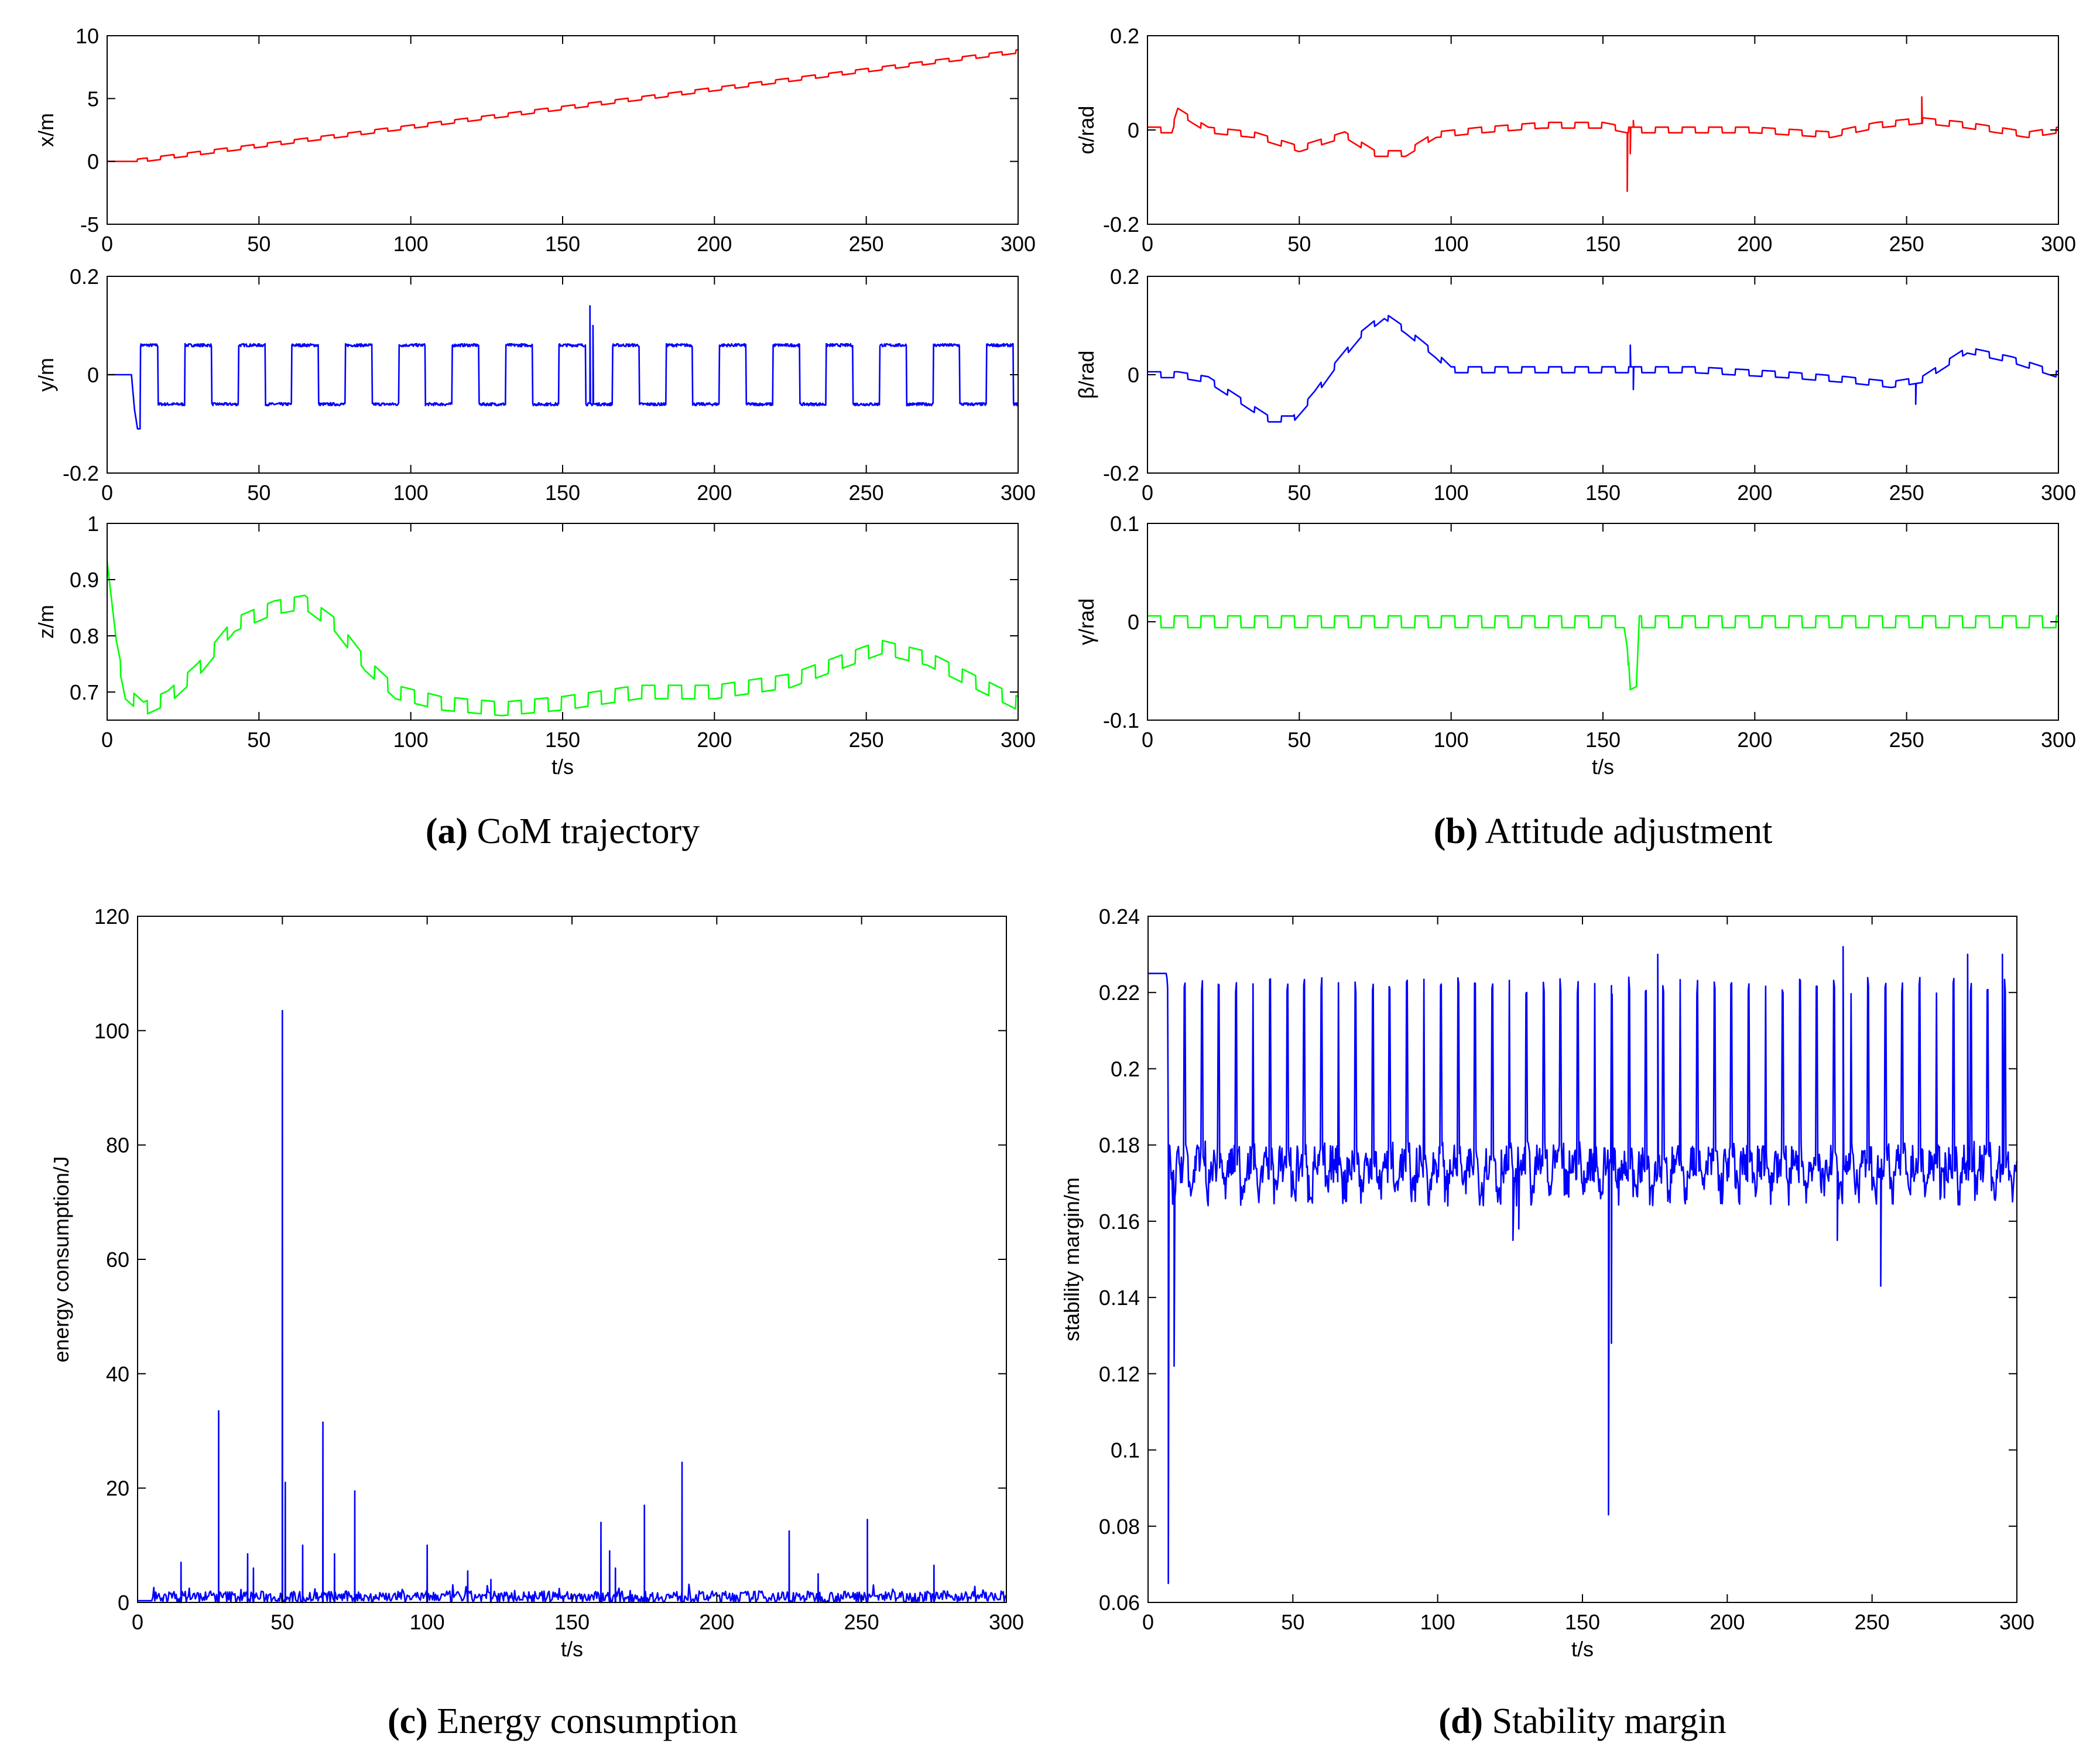  I want to click on y-tick-label: 40, so click(117, 1374).